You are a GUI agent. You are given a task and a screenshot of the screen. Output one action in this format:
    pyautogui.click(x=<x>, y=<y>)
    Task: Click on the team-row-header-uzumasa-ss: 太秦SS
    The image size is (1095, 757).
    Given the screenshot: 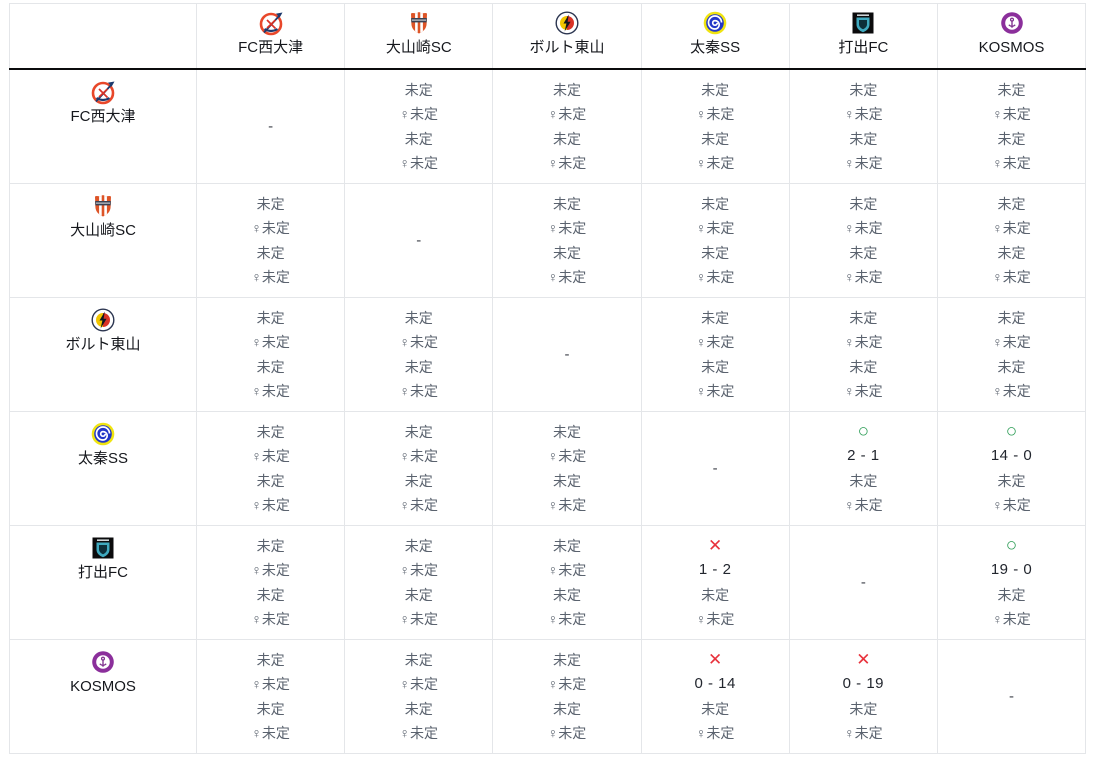 What is the action you would take?
    pyautogui.click(x=103, y=468)
    